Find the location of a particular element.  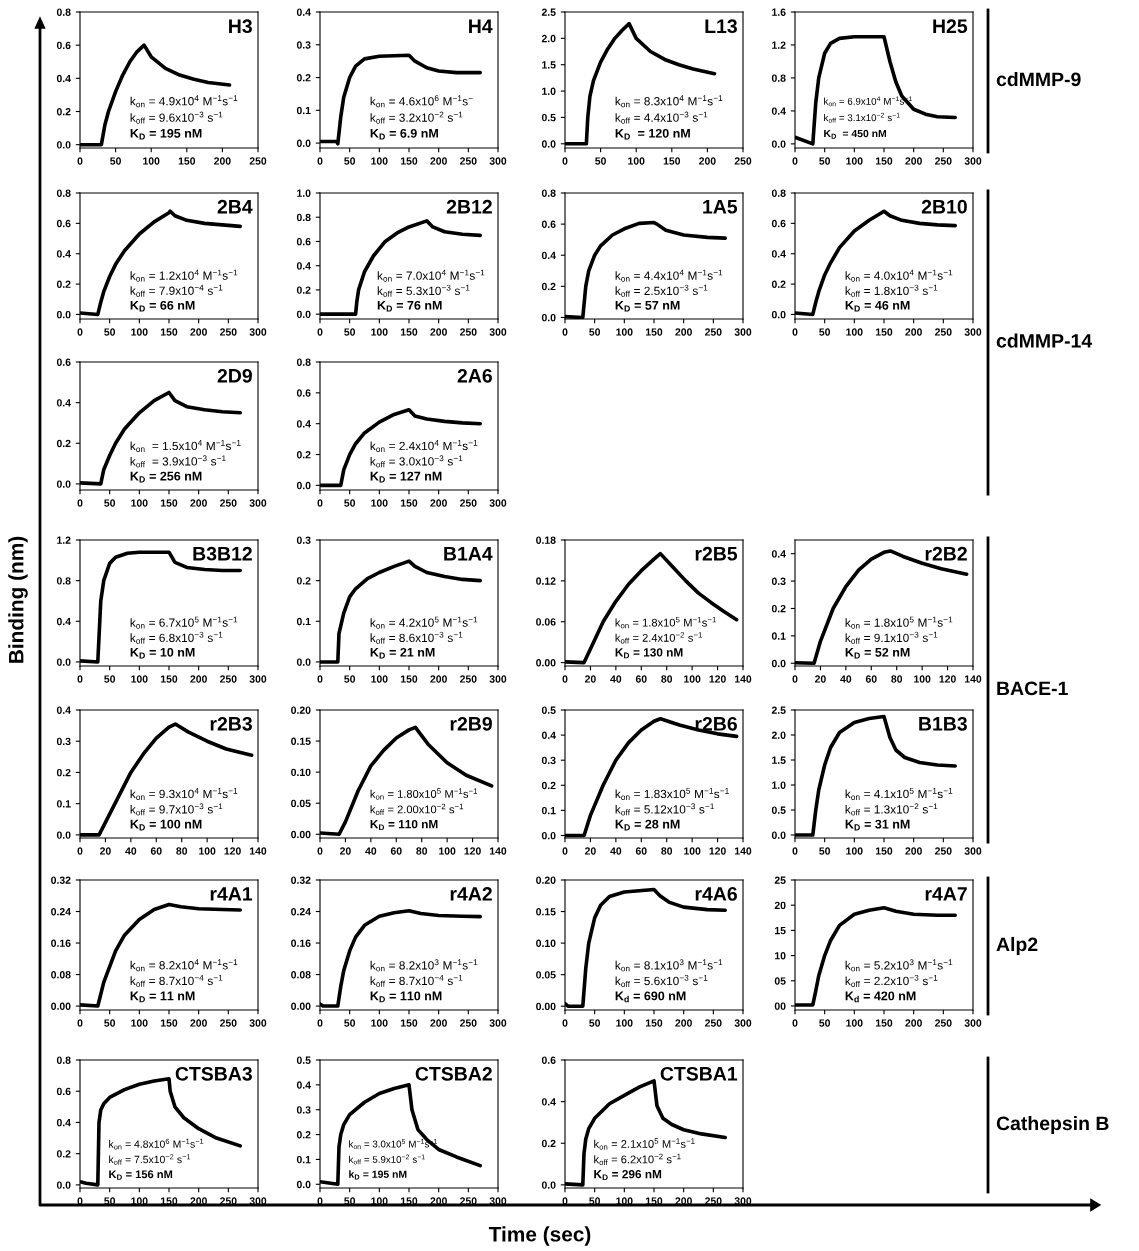

y-tick-label: 1.5 is located at coordinates (549, 65).